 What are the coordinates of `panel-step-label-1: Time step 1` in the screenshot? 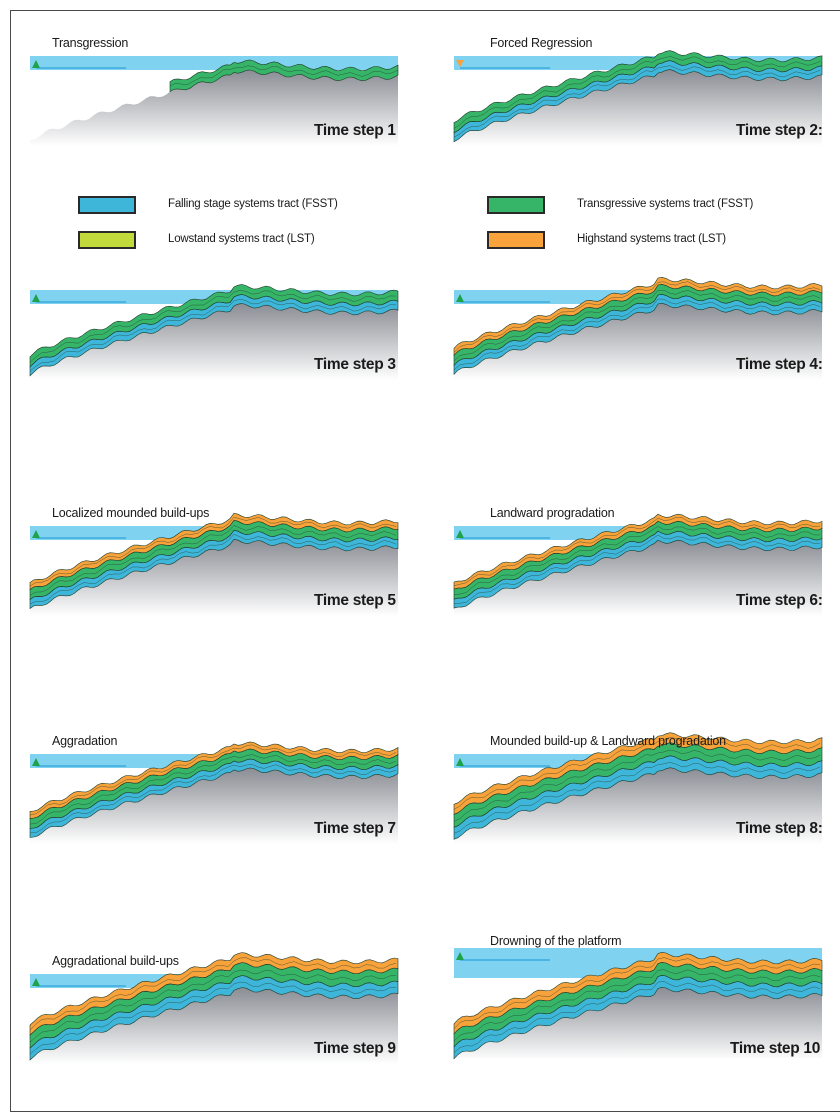 It's located at (355, 130).